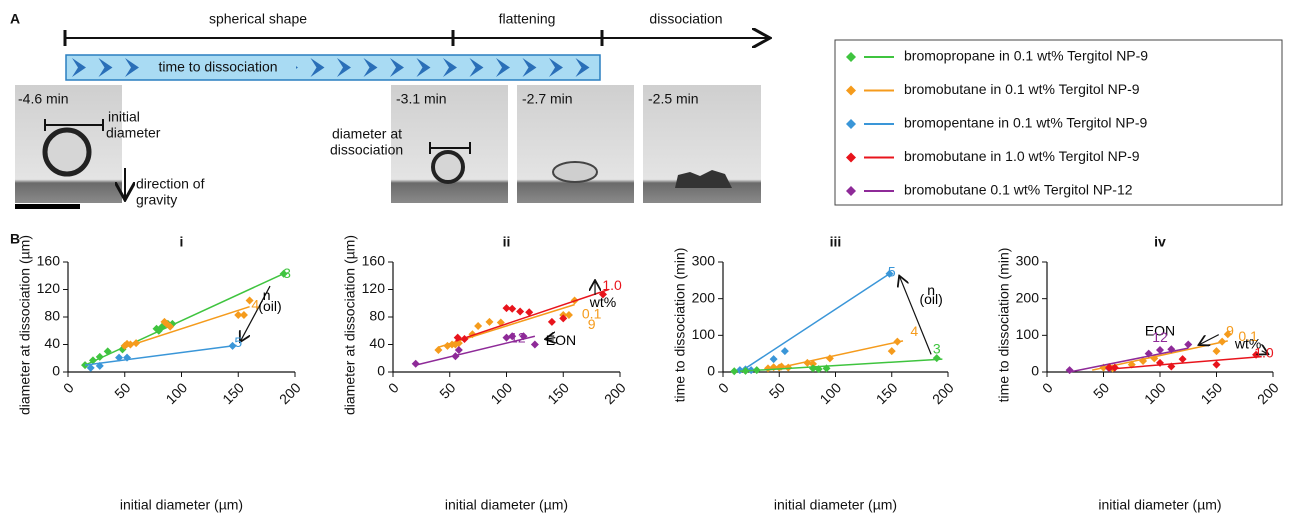 This screenshot has width=1293, height=516. What do you see at coordinates (68, 387) in the screenshot?
I see `x-tick-label: 0` at bounding box center [68, 387].